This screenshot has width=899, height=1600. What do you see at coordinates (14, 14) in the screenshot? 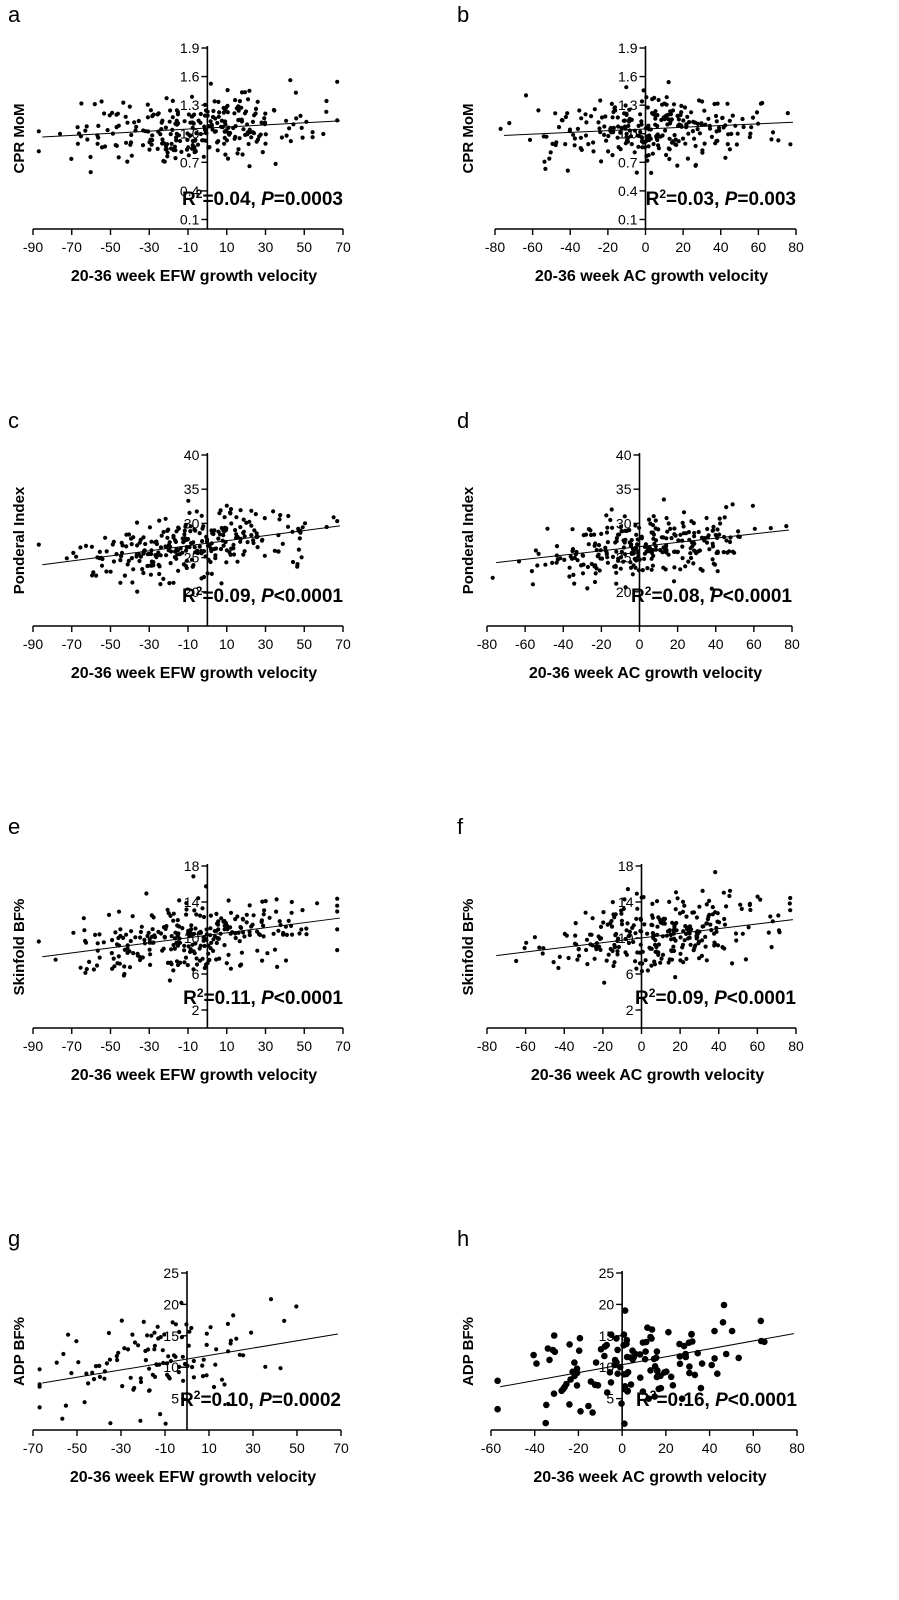
I see `panel-letter: a` at bounding box center [14, 14].